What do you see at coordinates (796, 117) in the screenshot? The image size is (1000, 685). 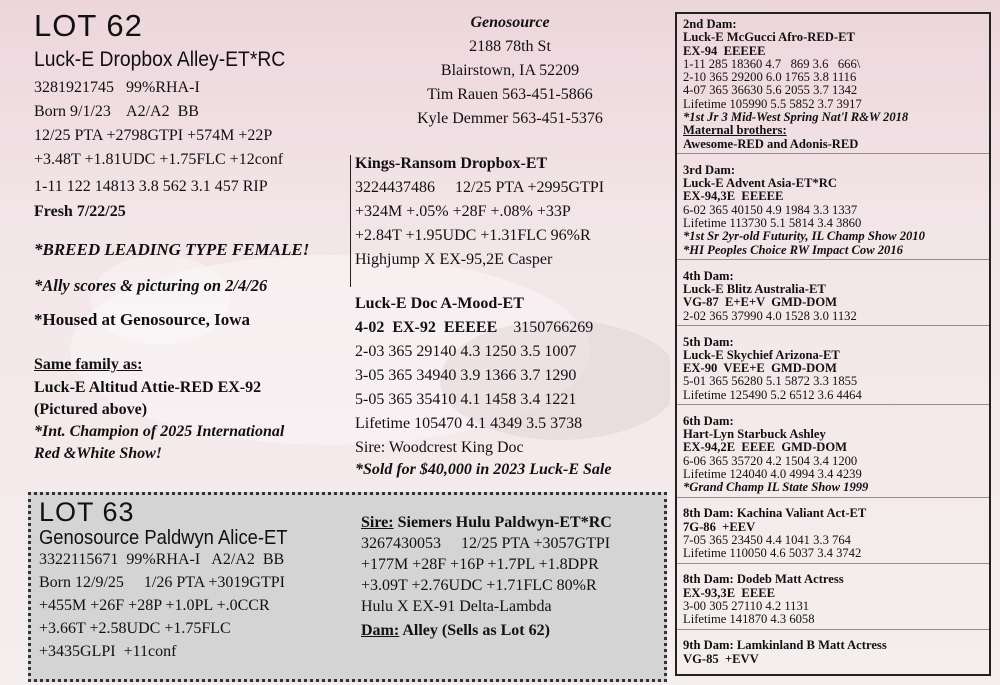 I see `dam-note: *1st Jr 3 Mid-West Spring Nat'l R&W 2018` at bounding box center [796, 117].